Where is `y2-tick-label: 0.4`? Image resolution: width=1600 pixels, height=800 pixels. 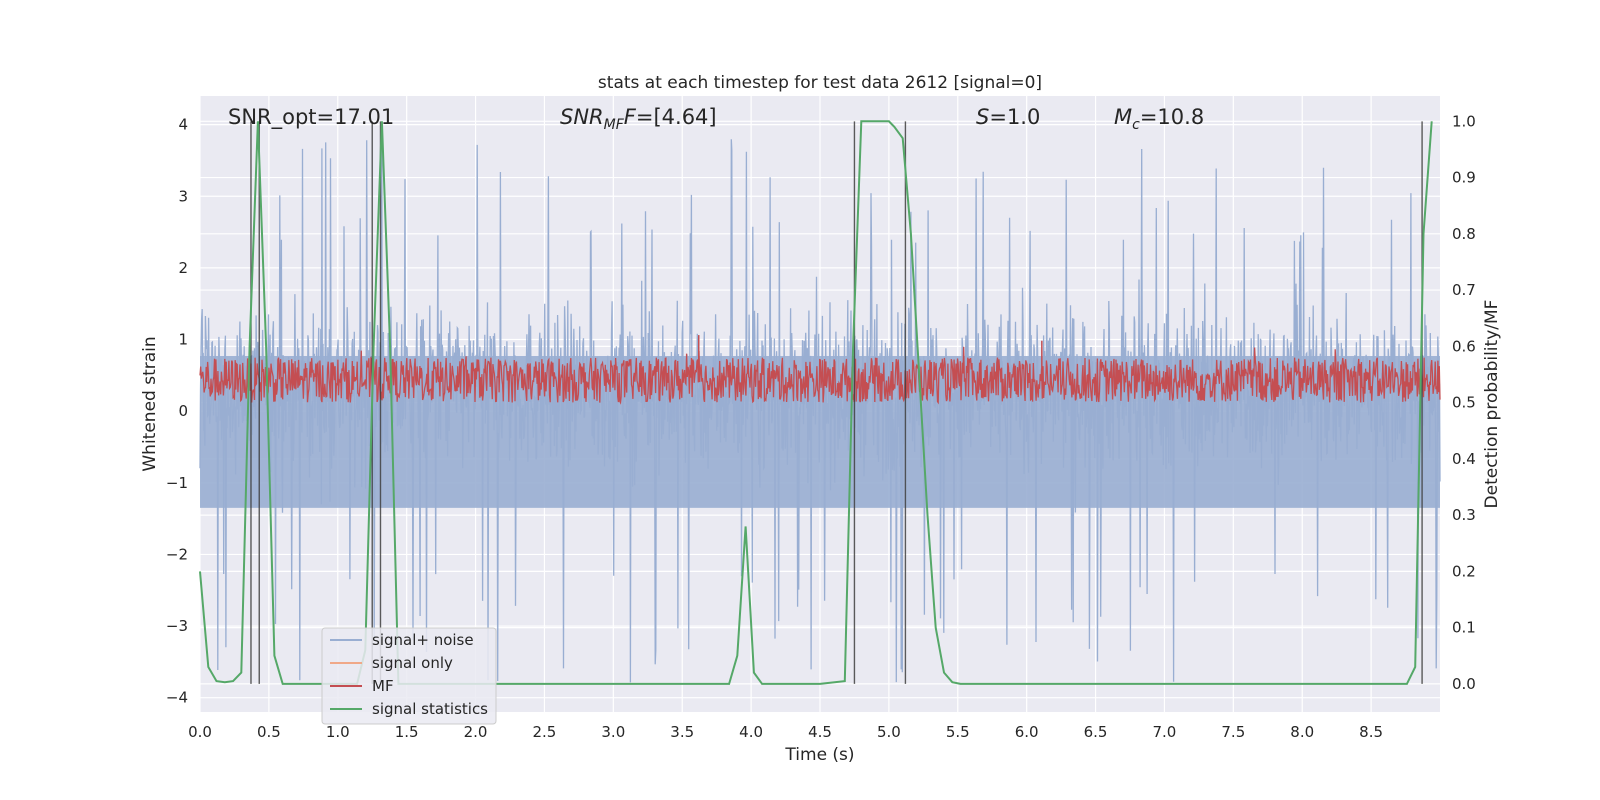 y2-tick-label: 0.4 is located at coordinates (1464, 459).